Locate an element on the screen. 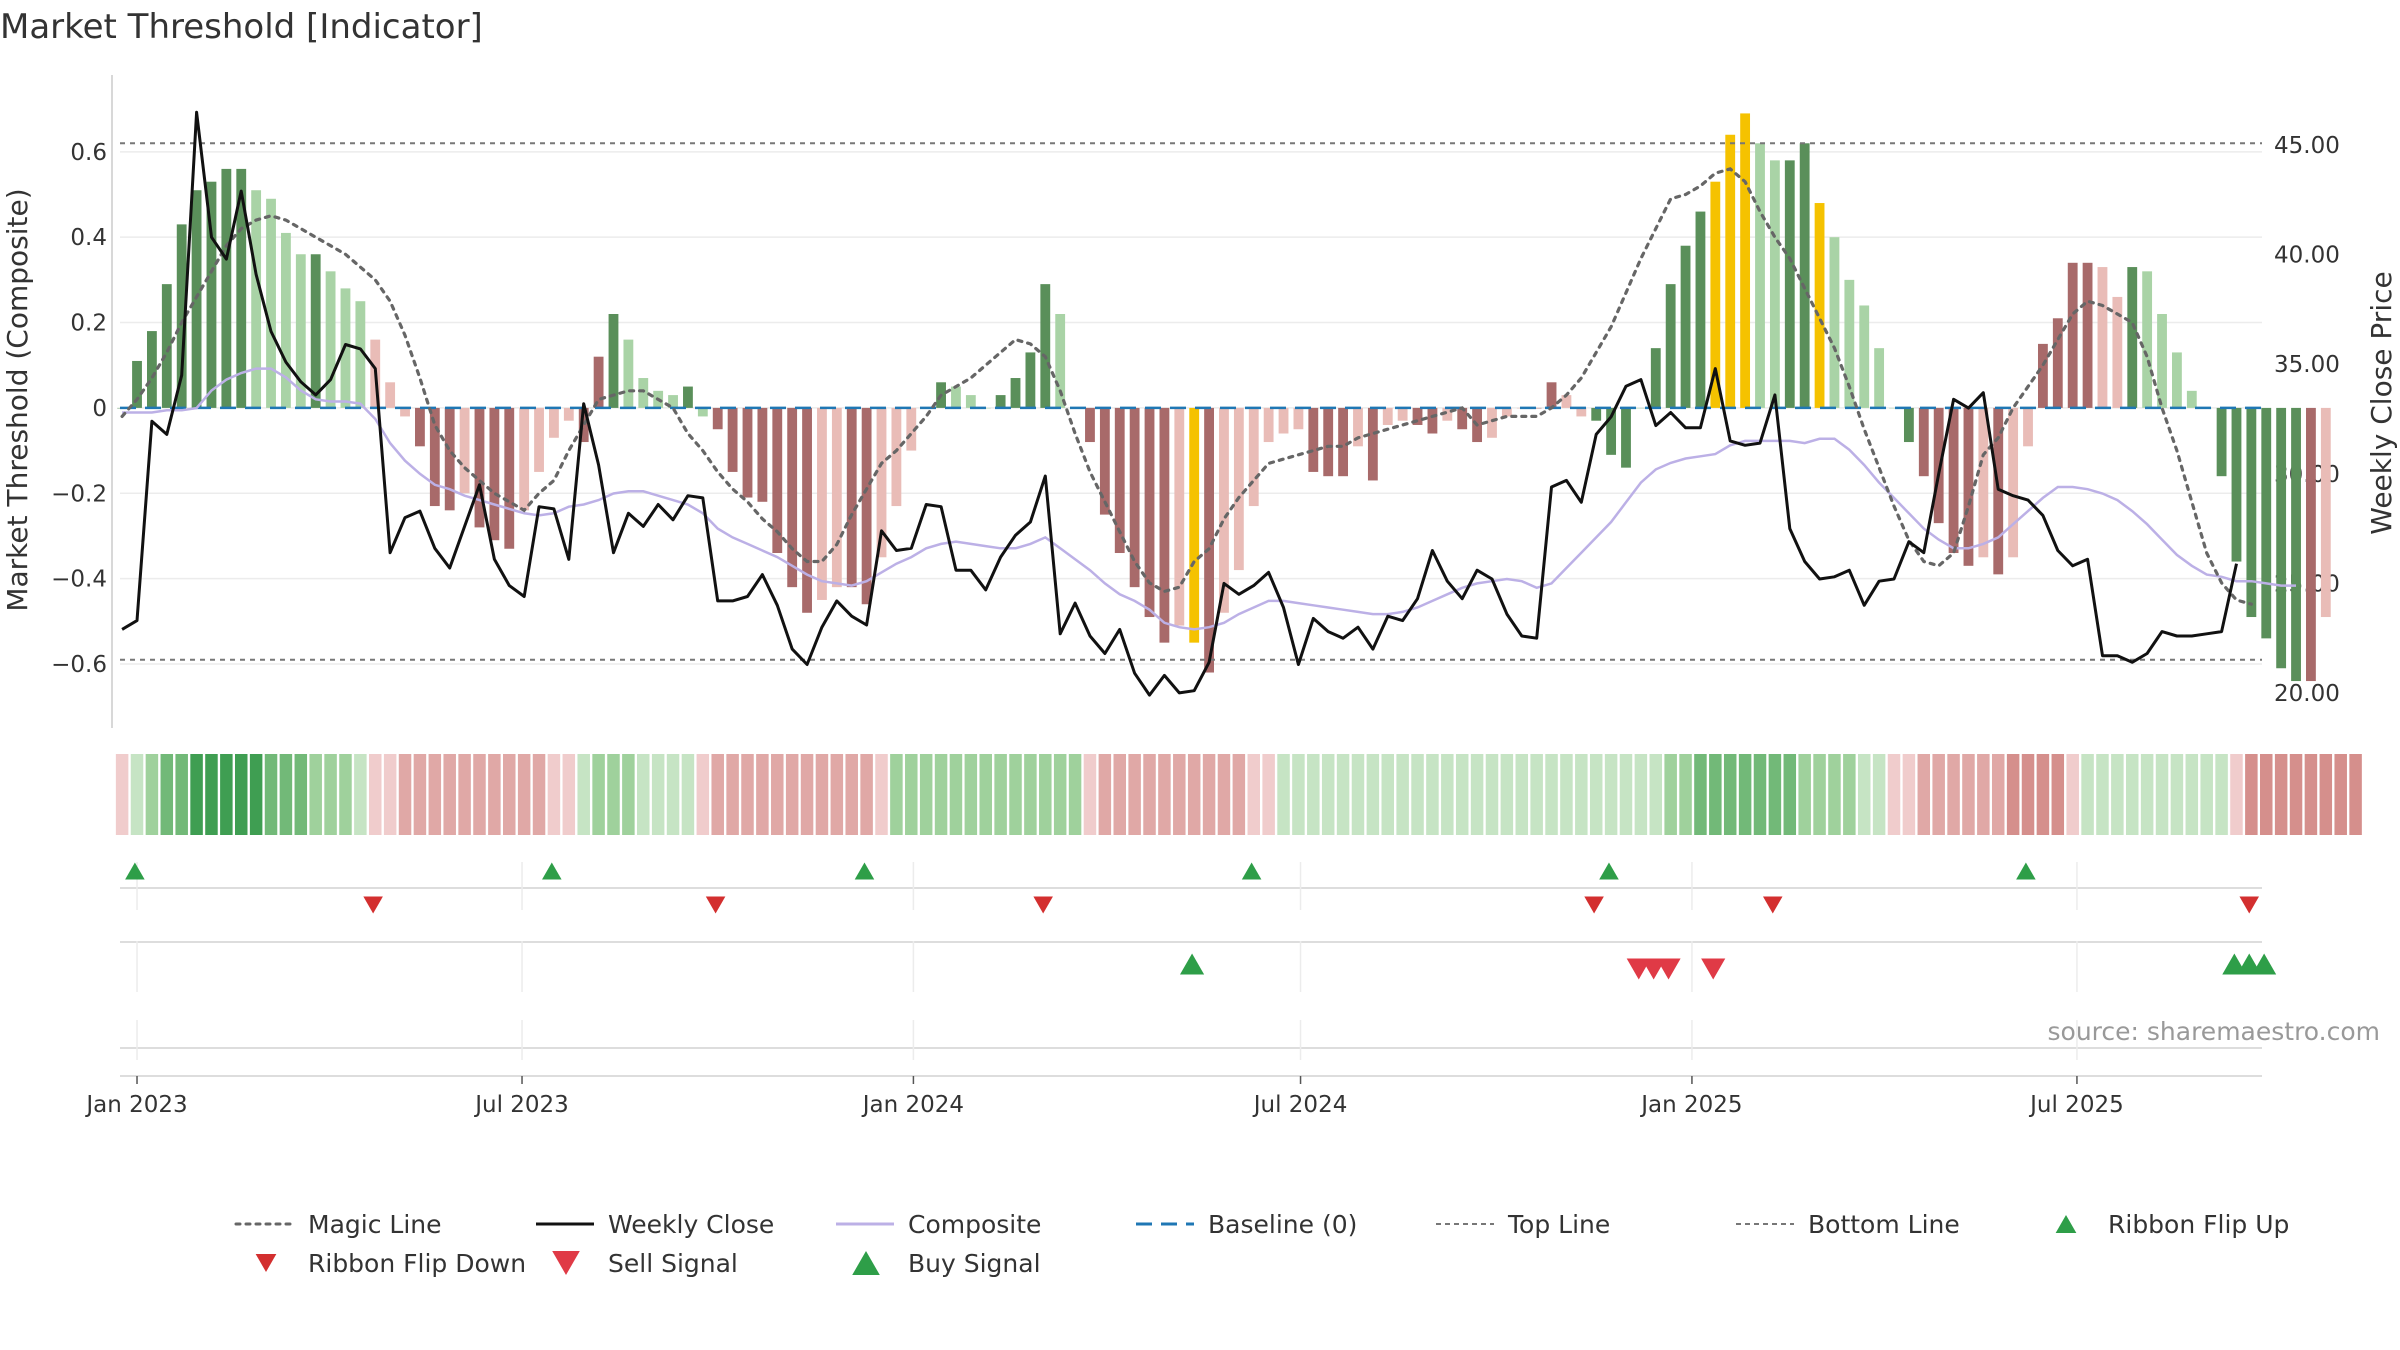  legend-label: Ribbon Flip Up is located at coordinates (2198, 1224).